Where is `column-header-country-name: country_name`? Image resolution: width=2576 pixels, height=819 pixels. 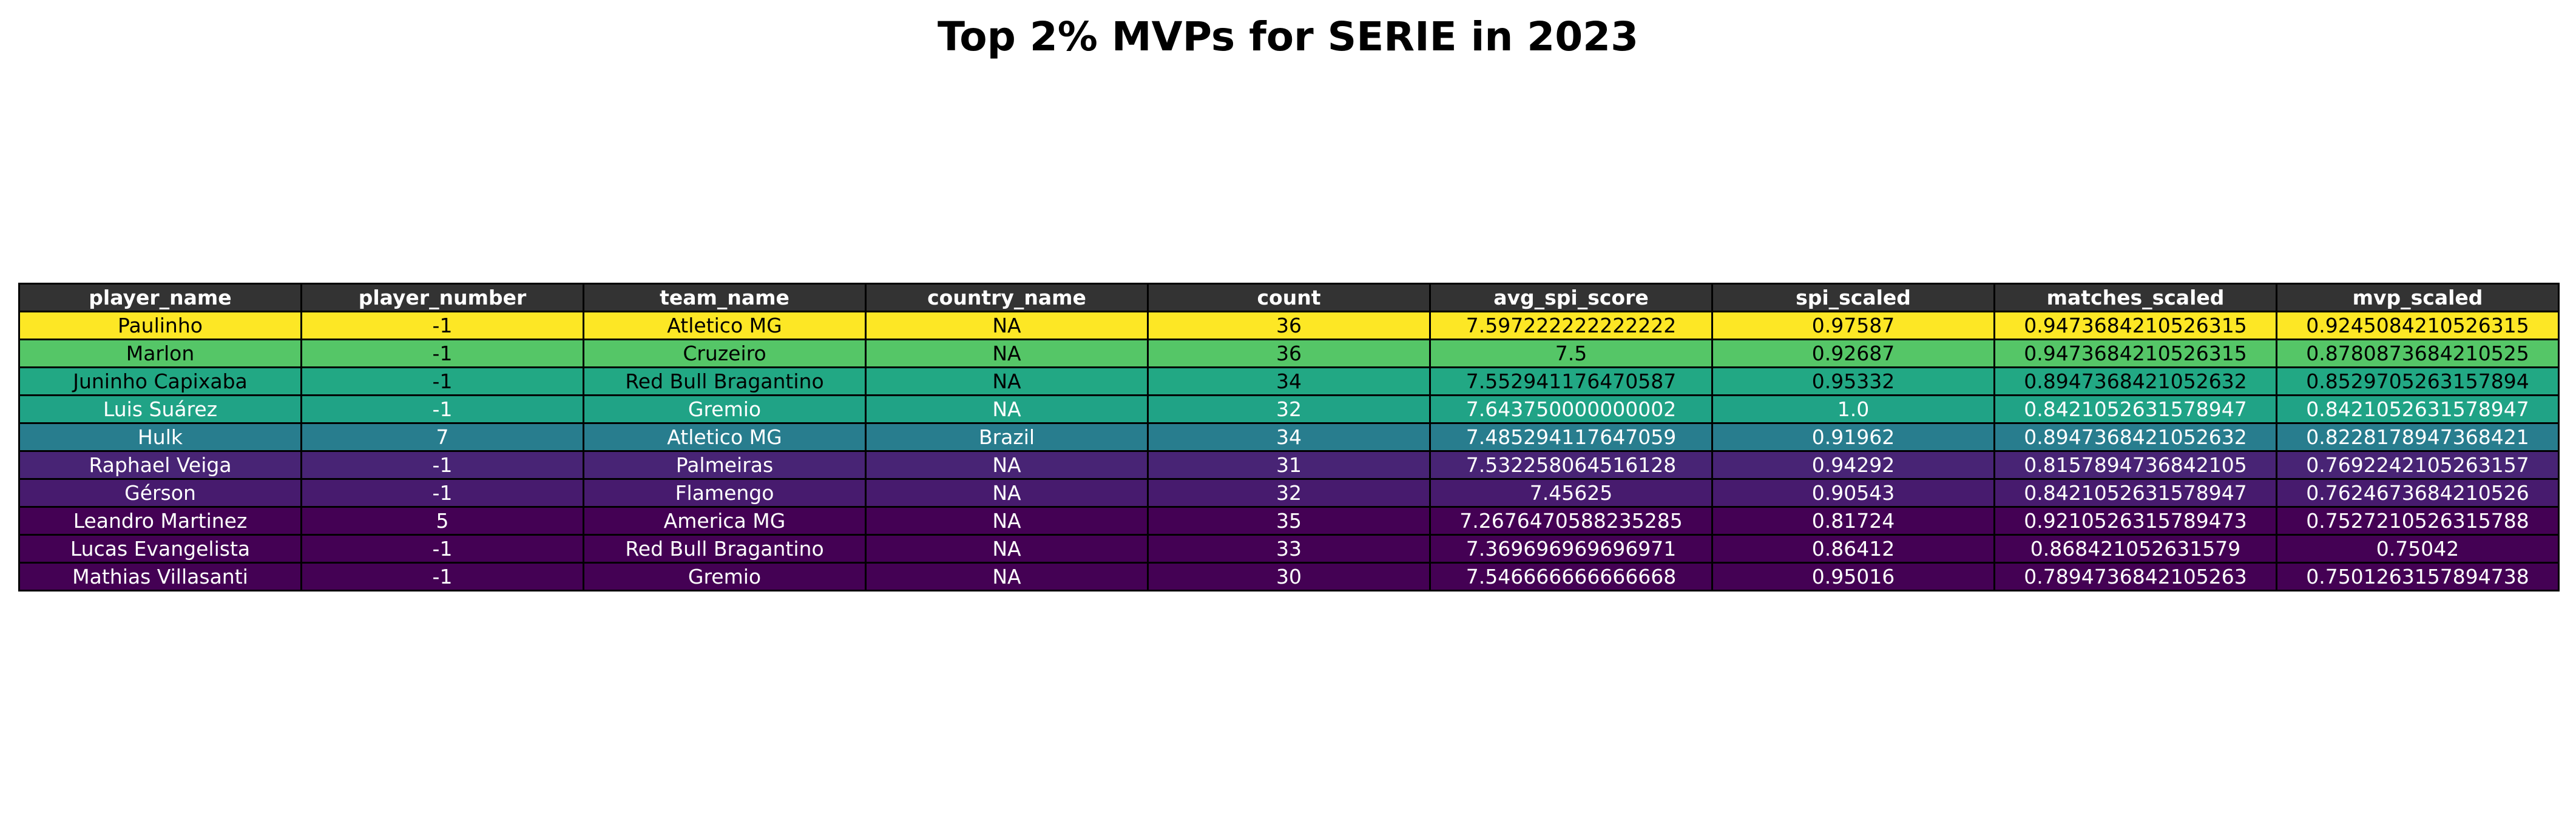 column-header-country-name: country_name is located at coordinates (1007, 297).